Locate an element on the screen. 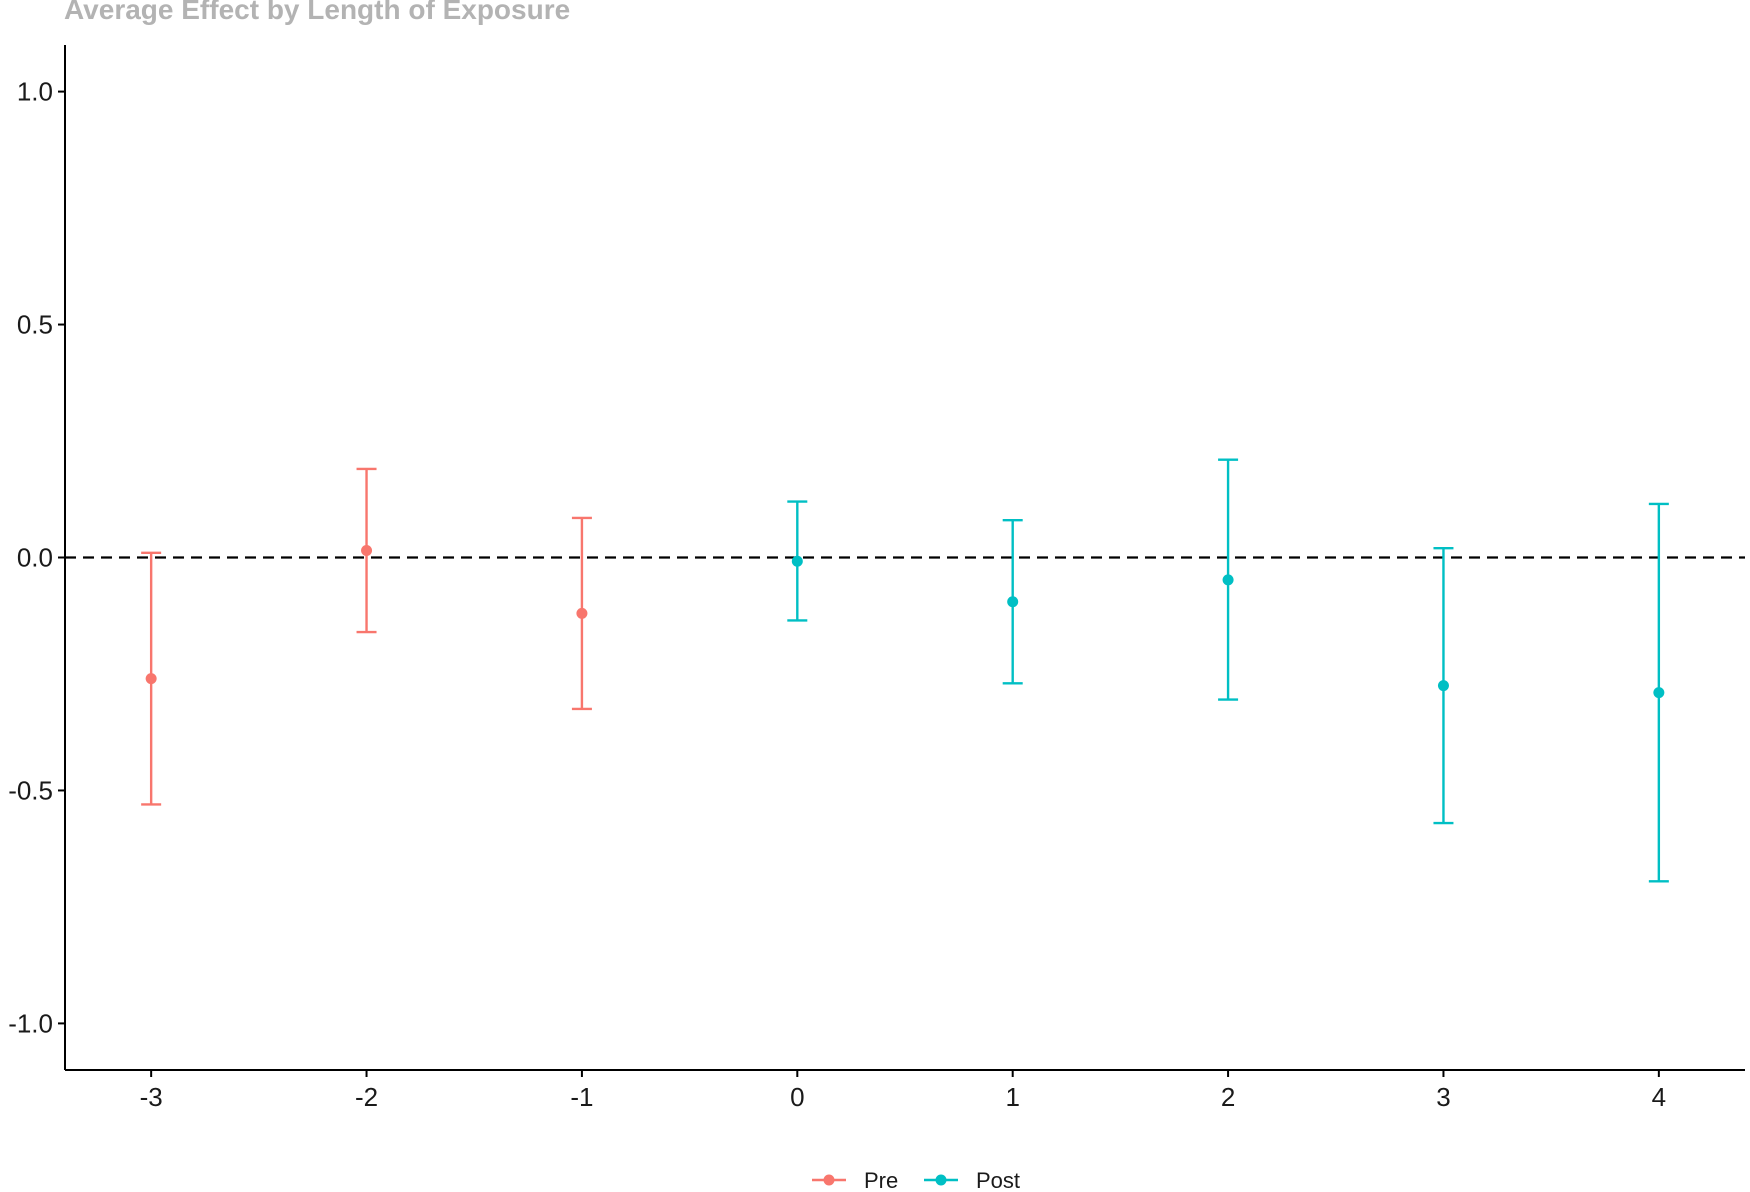 The image size is (1750, 1192). series-pre is located at coordinates (366, 636).